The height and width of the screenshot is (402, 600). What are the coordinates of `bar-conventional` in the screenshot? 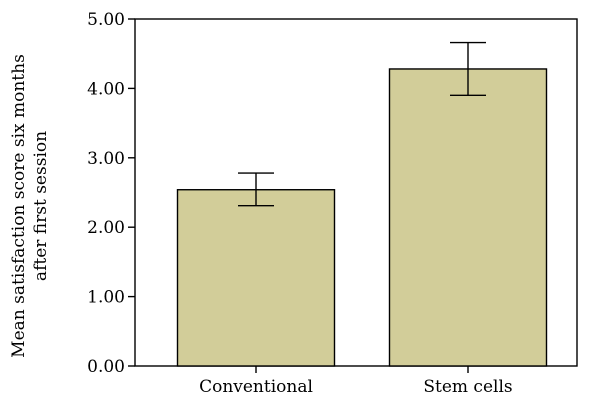 It's located at (256, 278).